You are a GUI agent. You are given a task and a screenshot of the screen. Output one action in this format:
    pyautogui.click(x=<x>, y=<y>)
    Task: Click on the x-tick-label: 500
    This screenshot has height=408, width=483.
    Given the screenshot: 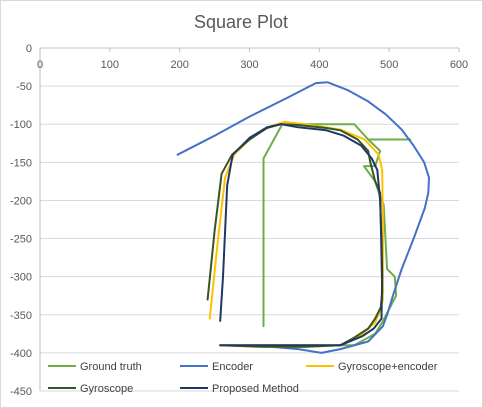 What is the action you would take?
    pyautogui.click(x=389, y=65)
    